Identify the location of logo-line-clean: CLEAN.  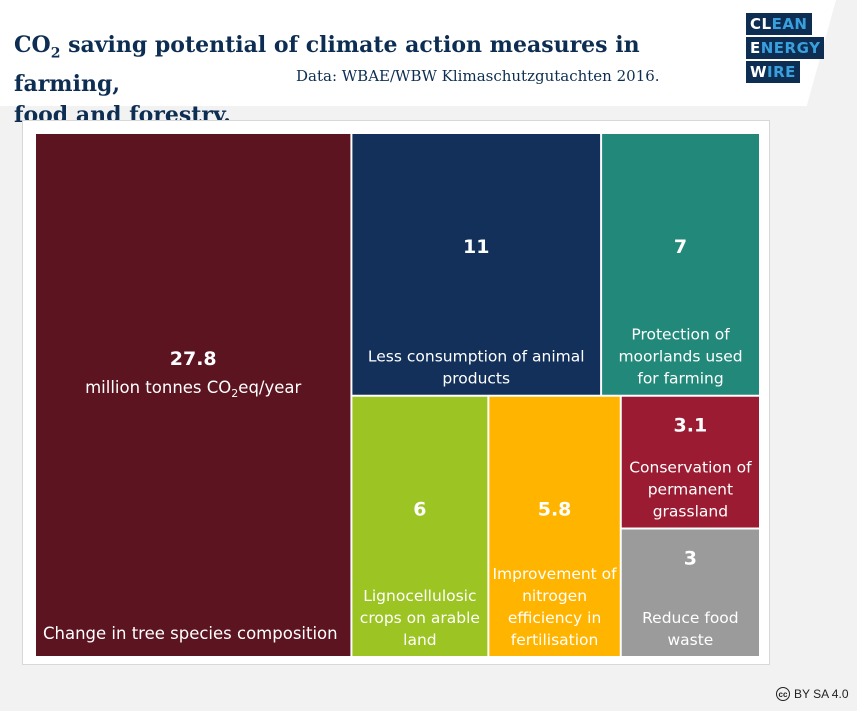
(779, 24).